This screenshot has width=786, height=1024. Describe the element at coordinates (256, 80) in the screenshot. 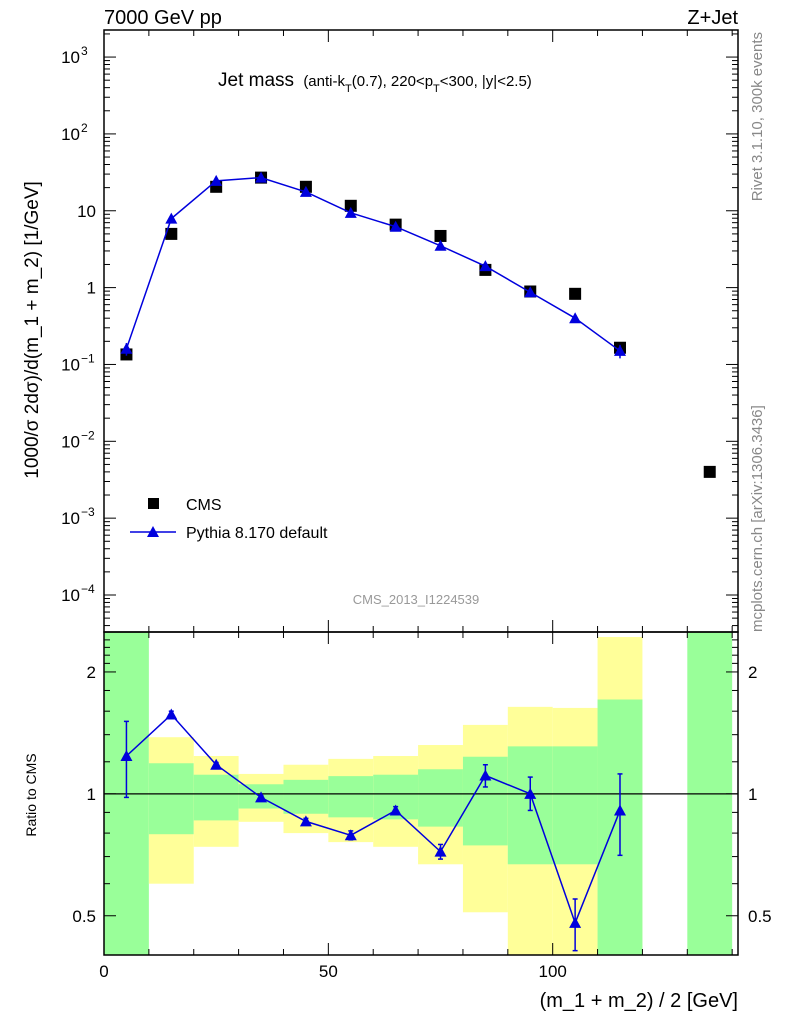

I see `title-main: Jet mass` at that location.